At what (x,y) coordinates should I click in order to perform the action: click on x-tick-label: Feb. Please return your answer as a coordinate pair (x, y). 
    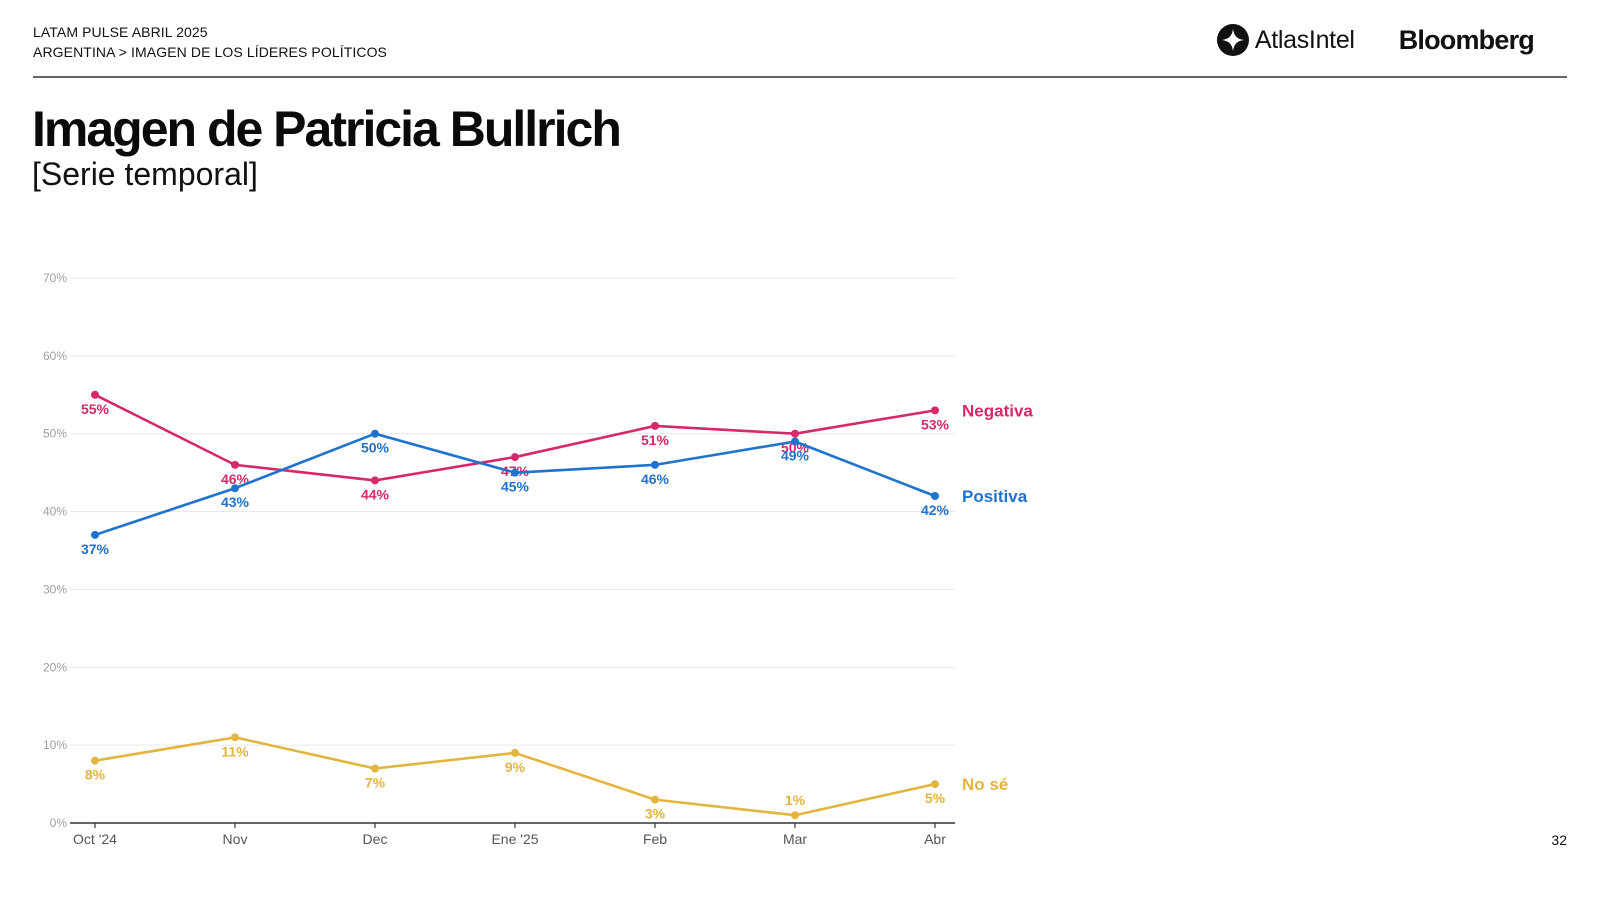
    Looking at the image, I should click on (655, 839).